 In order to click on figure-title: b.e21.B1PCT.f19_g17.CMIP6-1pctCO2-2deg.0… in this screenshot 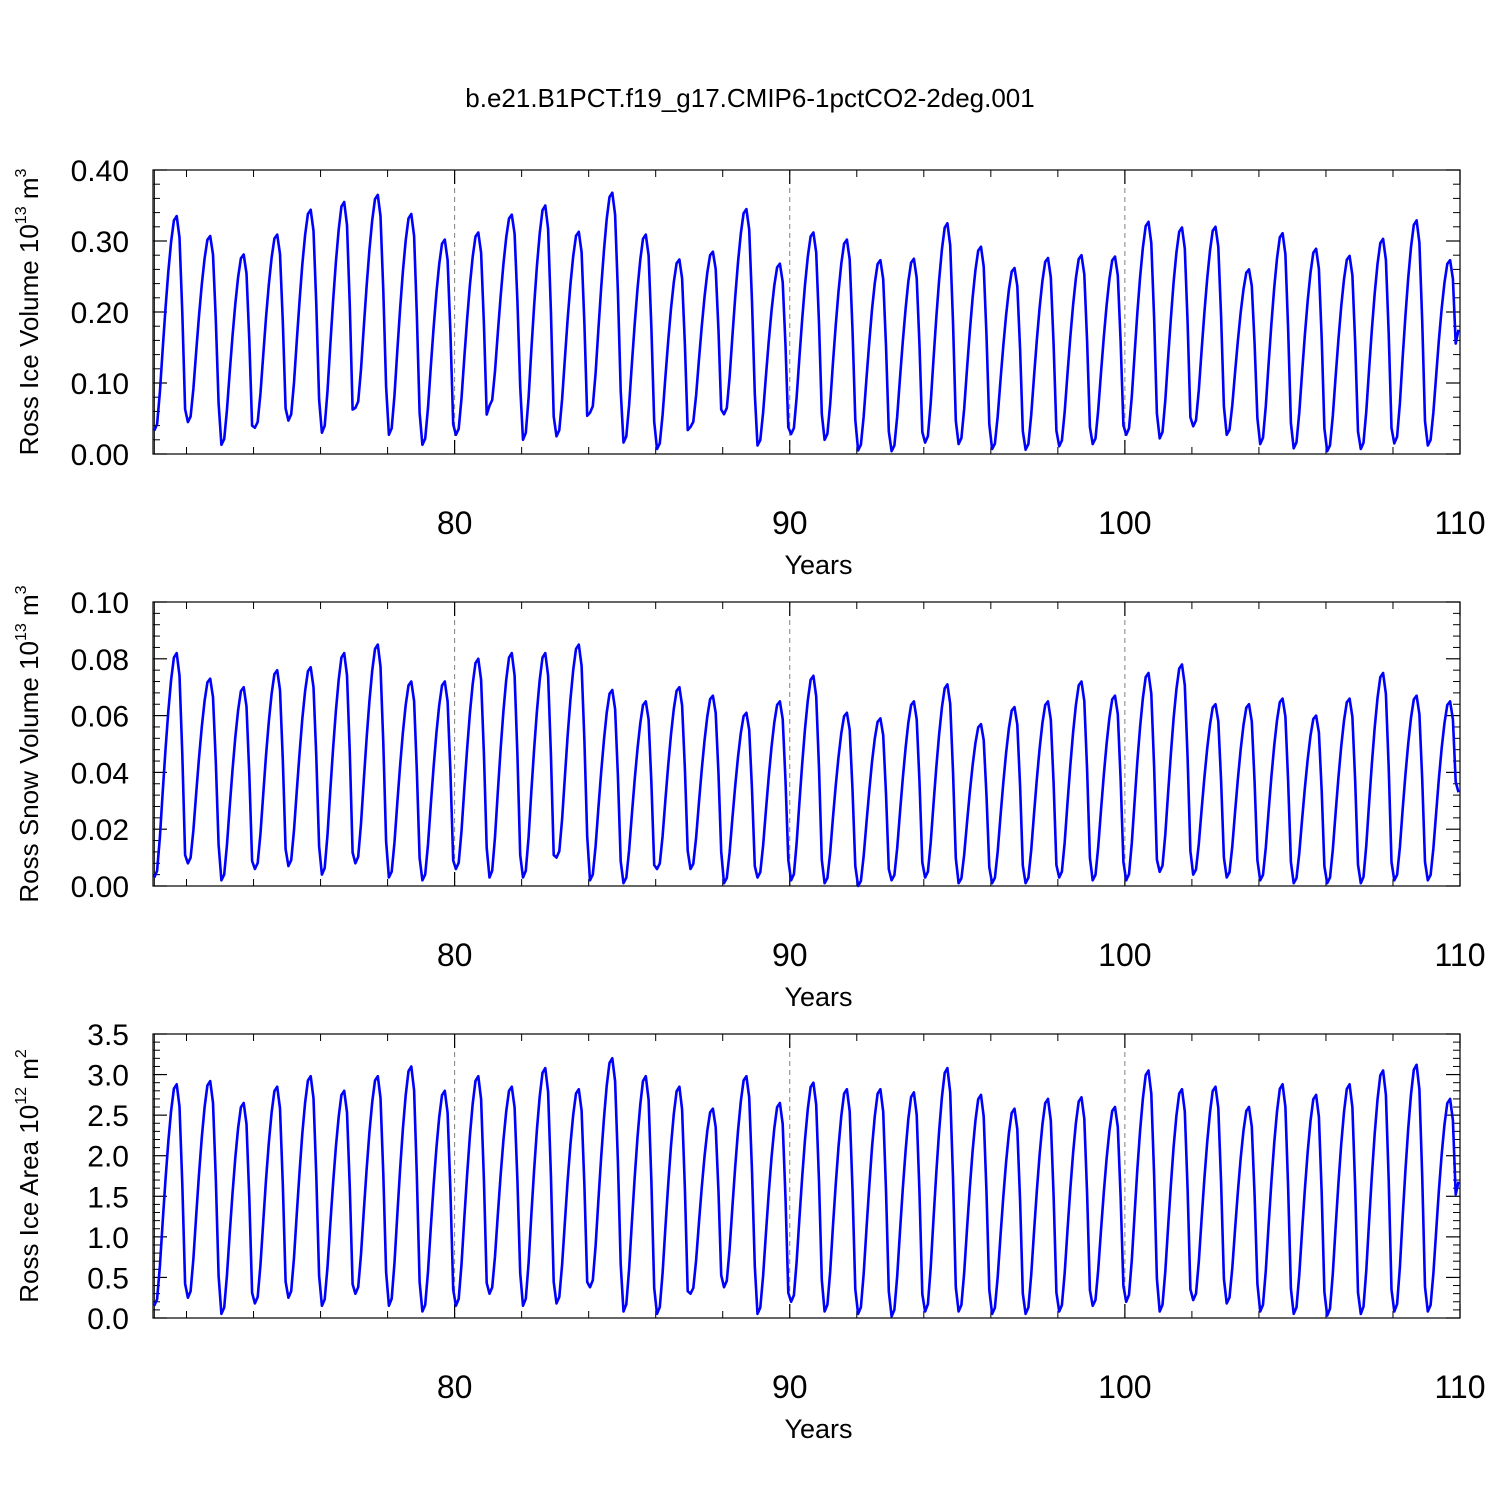, I will do `click(749, 98)`.